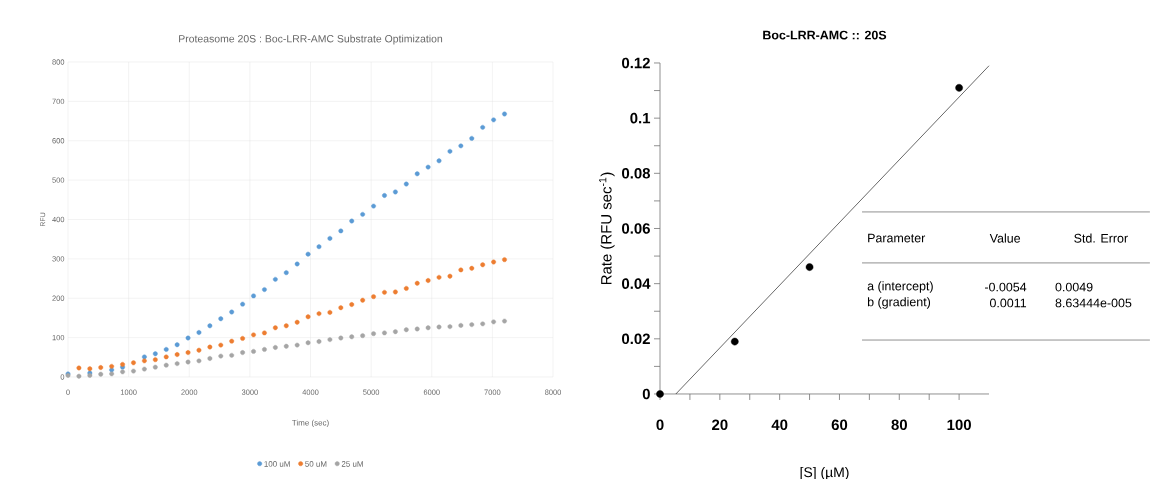  What do you see at coordinates (636, 339) in the screenshot?
I see `y-tick-label: 0.02` at bounding box center [636, 339].